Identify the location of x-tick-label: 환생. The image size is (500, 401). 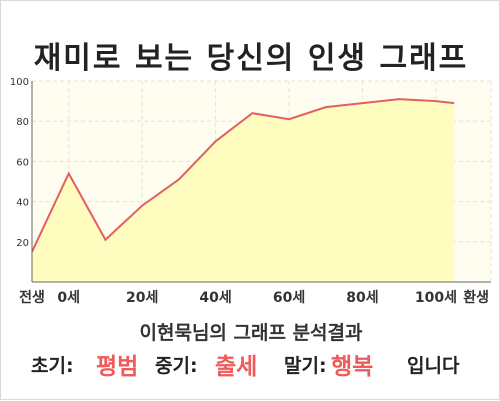
(476, 297).